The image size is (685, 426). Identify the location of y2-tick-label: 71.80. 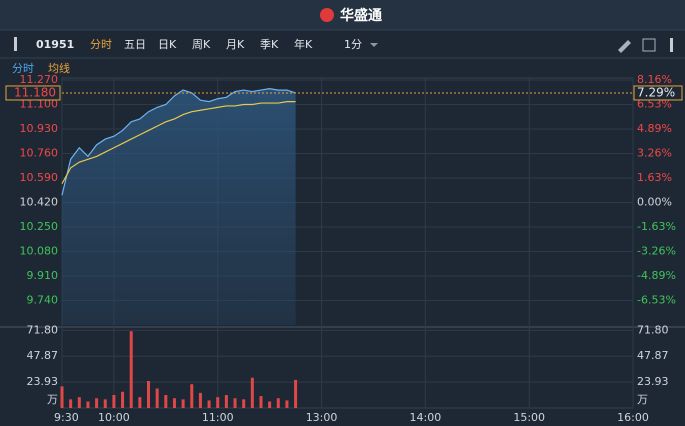
(653, 329).